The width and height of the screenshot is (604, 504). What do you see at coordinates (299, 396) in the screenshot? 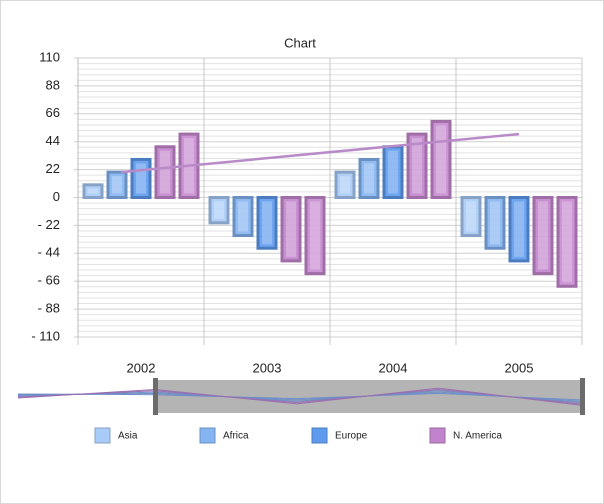
I see `navigator-line` at bounding box center [299, 396].